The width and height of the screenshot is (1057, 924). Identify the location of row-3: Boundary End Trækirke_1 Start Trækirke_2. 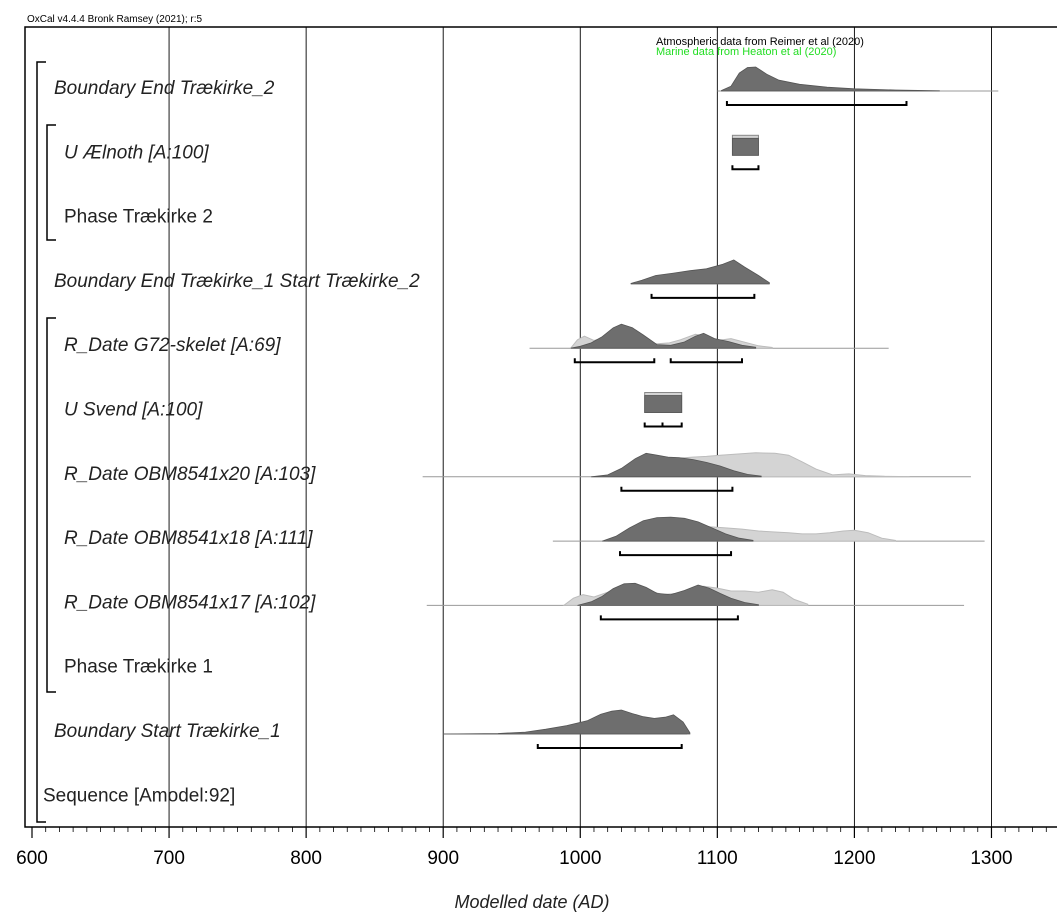
(412, 279).